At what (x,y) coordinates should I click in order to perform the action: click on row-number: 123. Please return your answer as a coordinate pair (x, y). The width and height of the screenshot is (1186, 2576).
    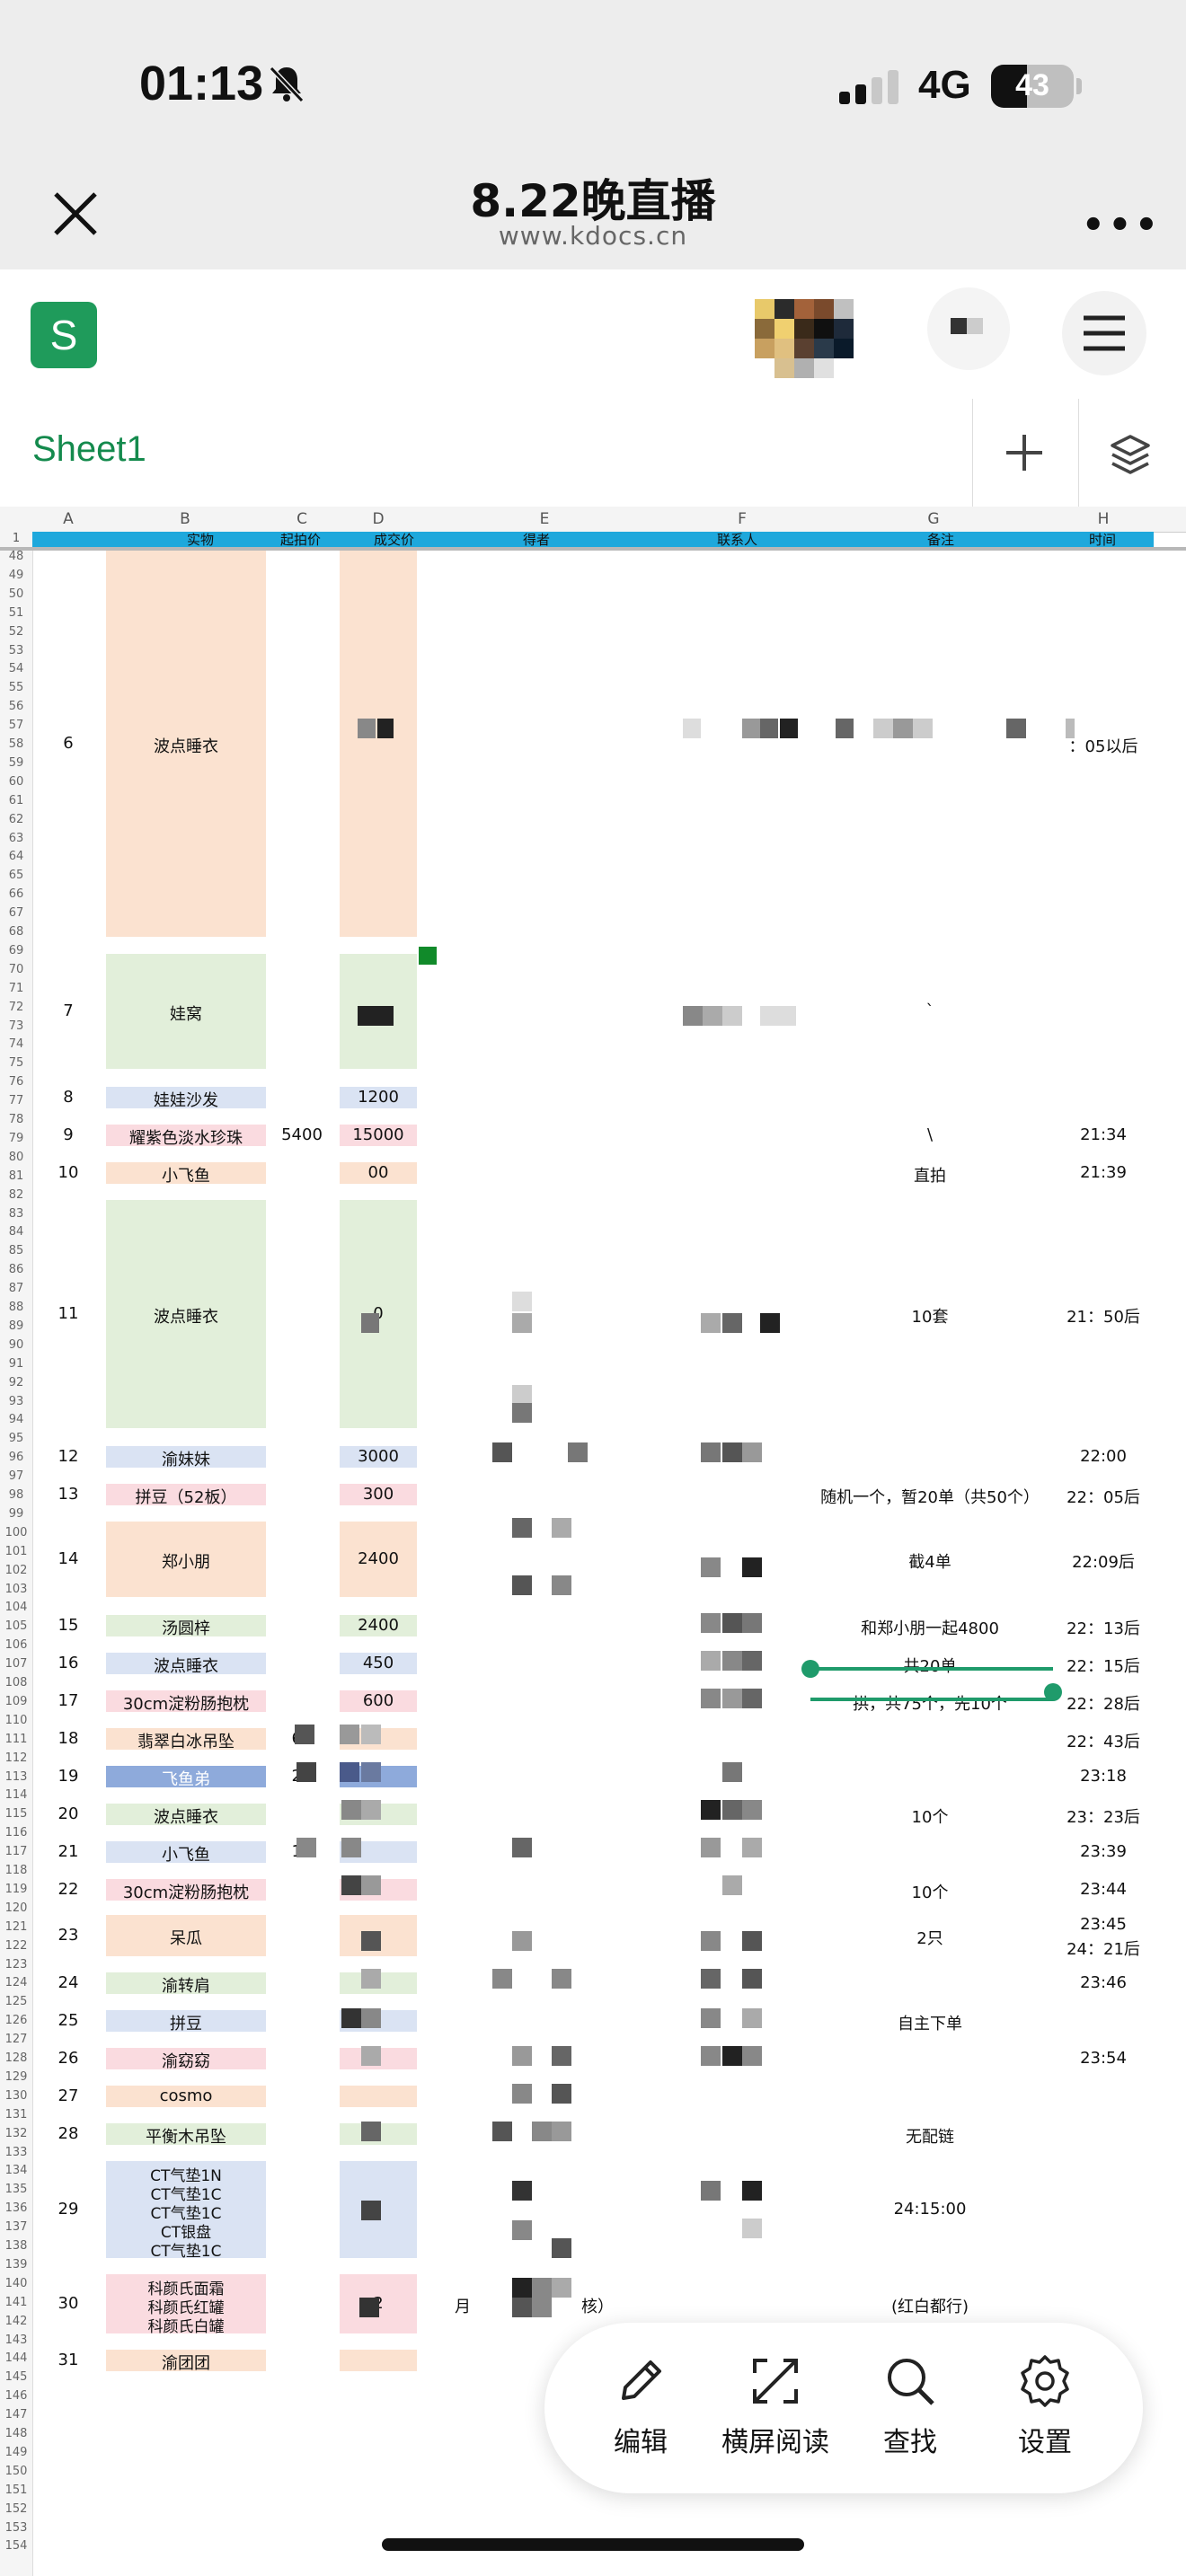
    Looking at the image, I should click on (16, 1964).